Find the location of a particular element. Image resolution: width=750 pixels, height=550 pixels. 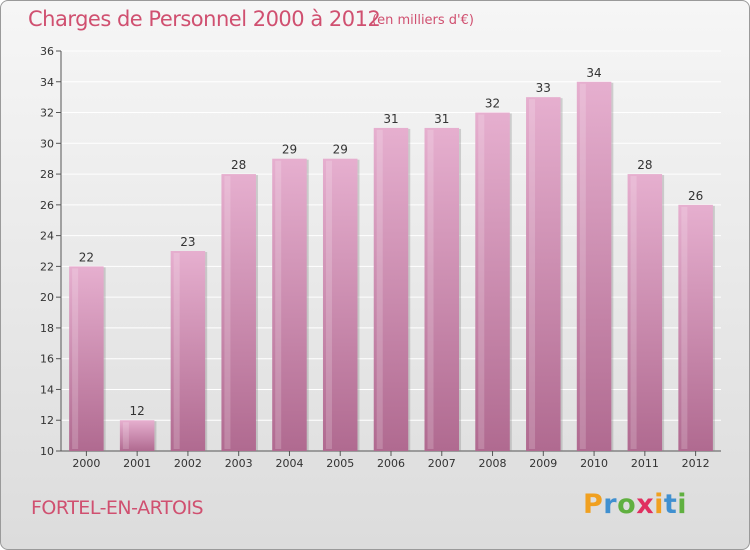

y-tick-label: 20 is located at coordinates (47, 297).